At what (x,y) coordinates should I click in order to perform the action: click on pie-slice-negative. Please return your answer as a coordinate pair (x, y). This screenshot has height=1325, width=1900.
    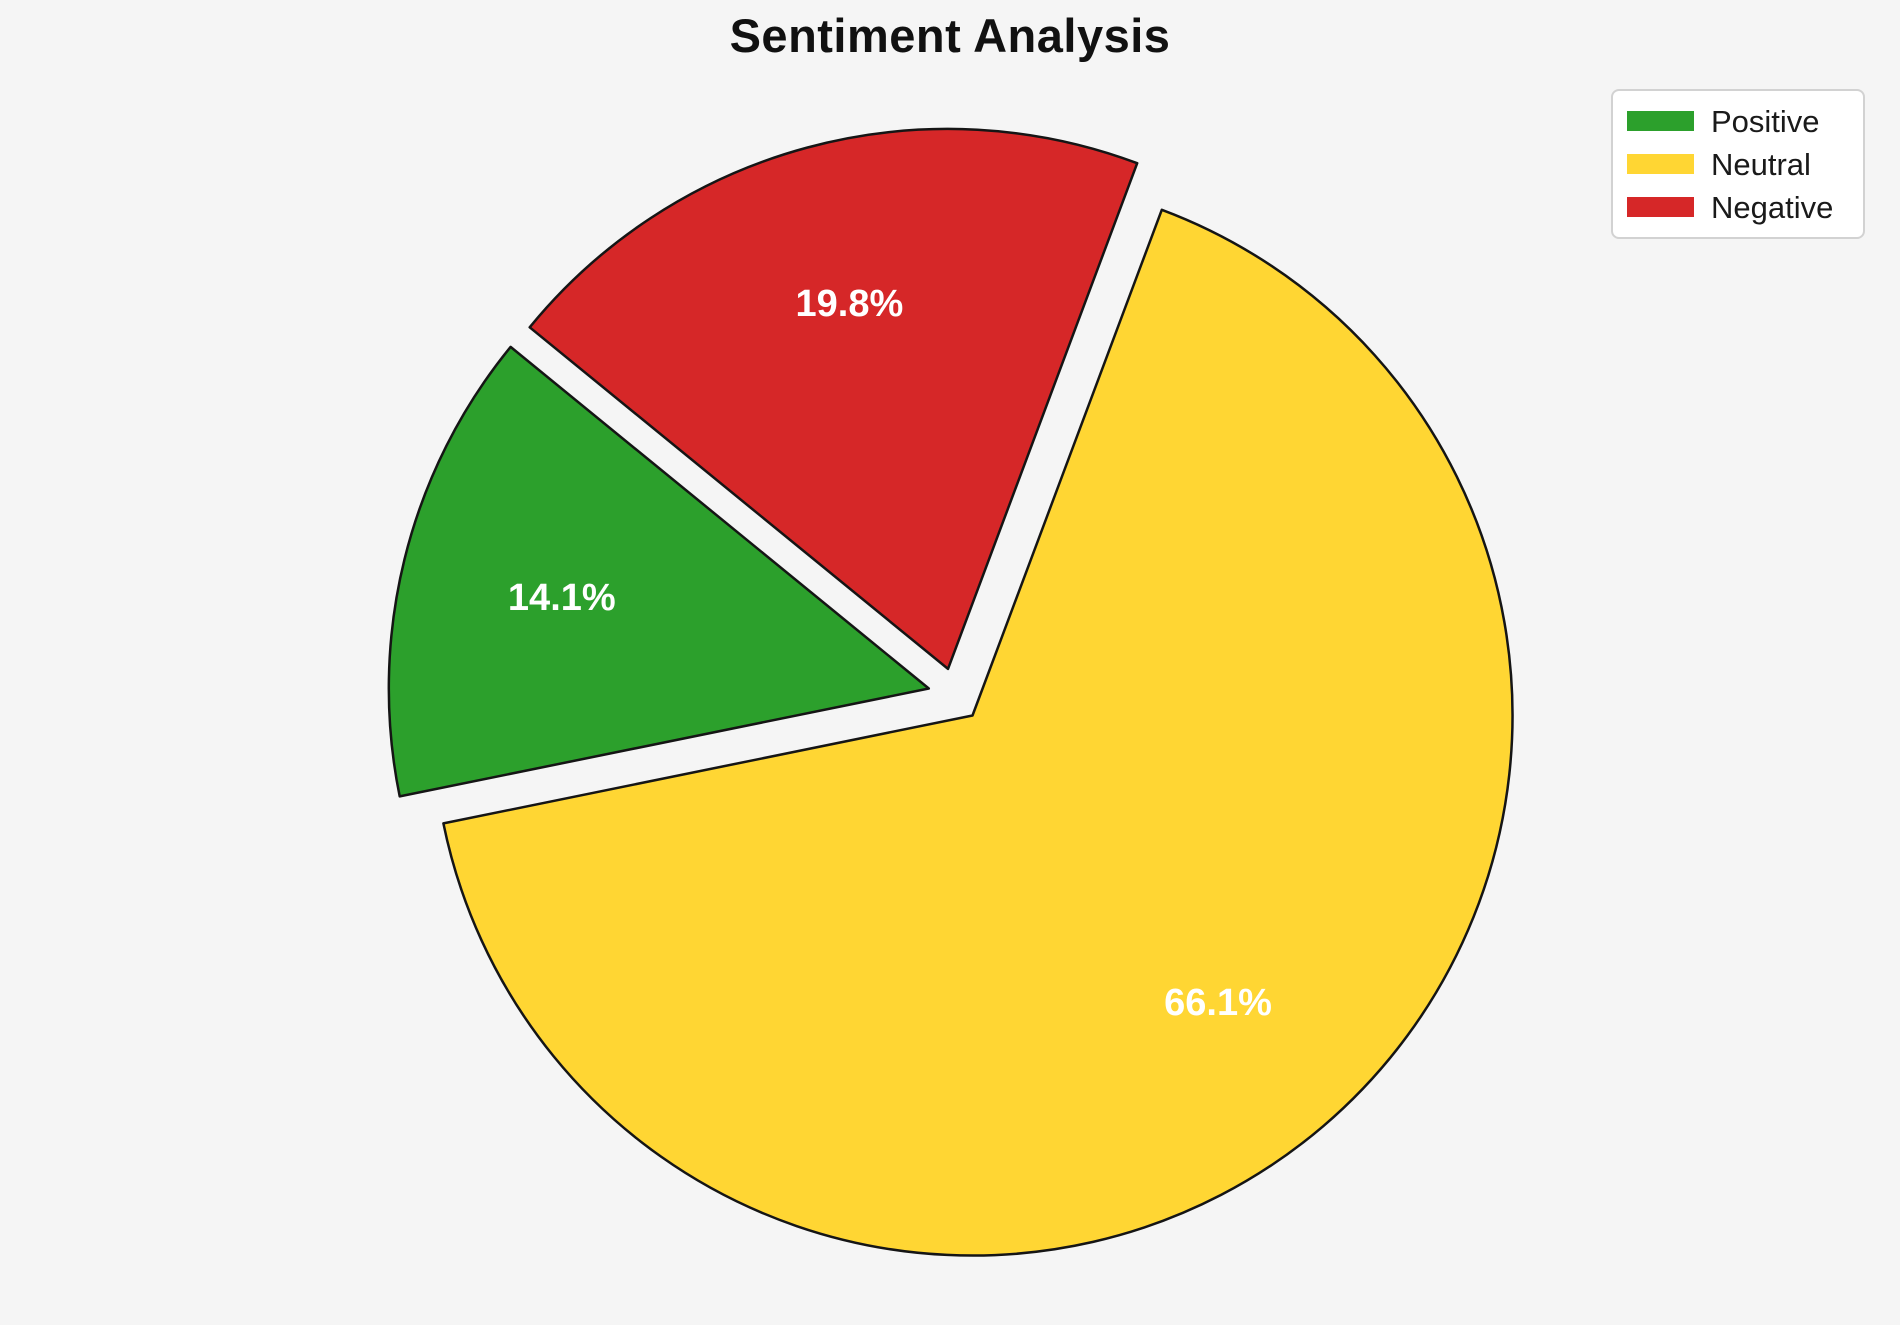
    Looking at the image, I should click on (833, 399).